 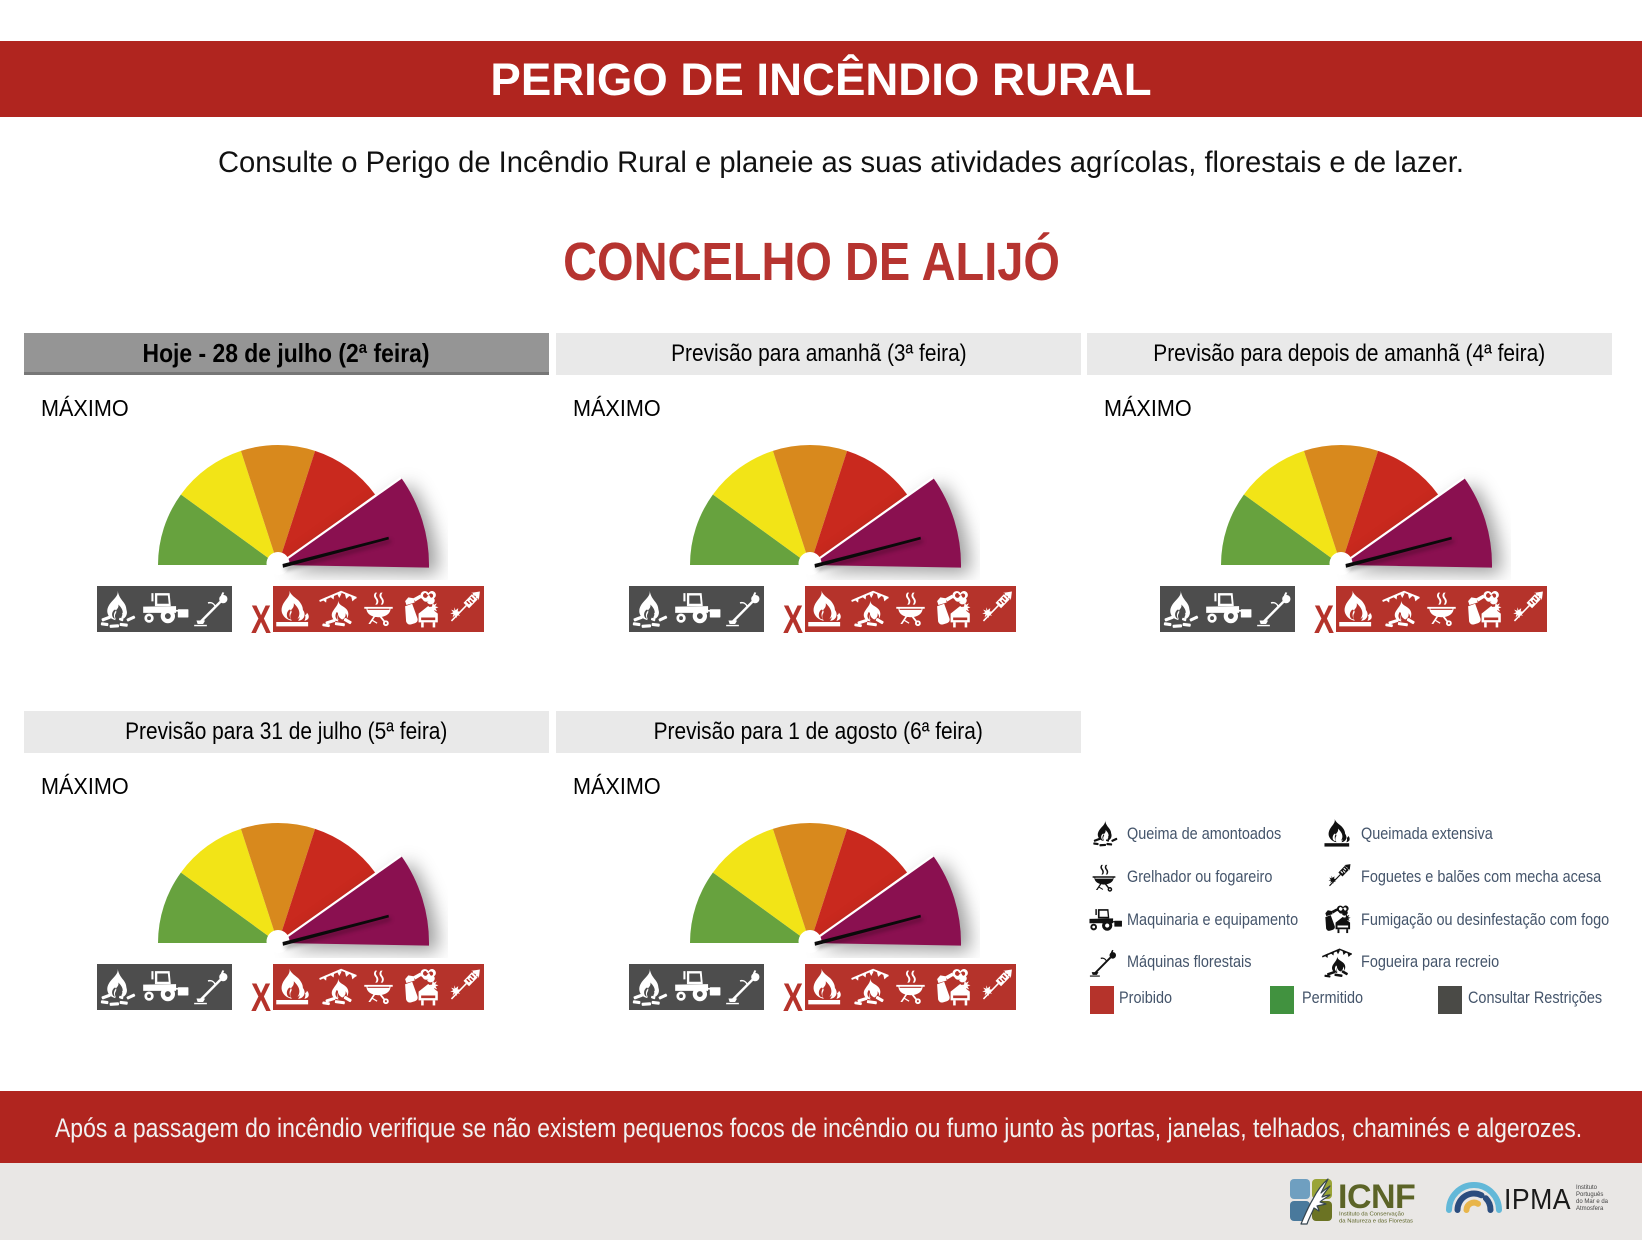 I want to click on svg-text: Português, so click(x=1589, y=1195).